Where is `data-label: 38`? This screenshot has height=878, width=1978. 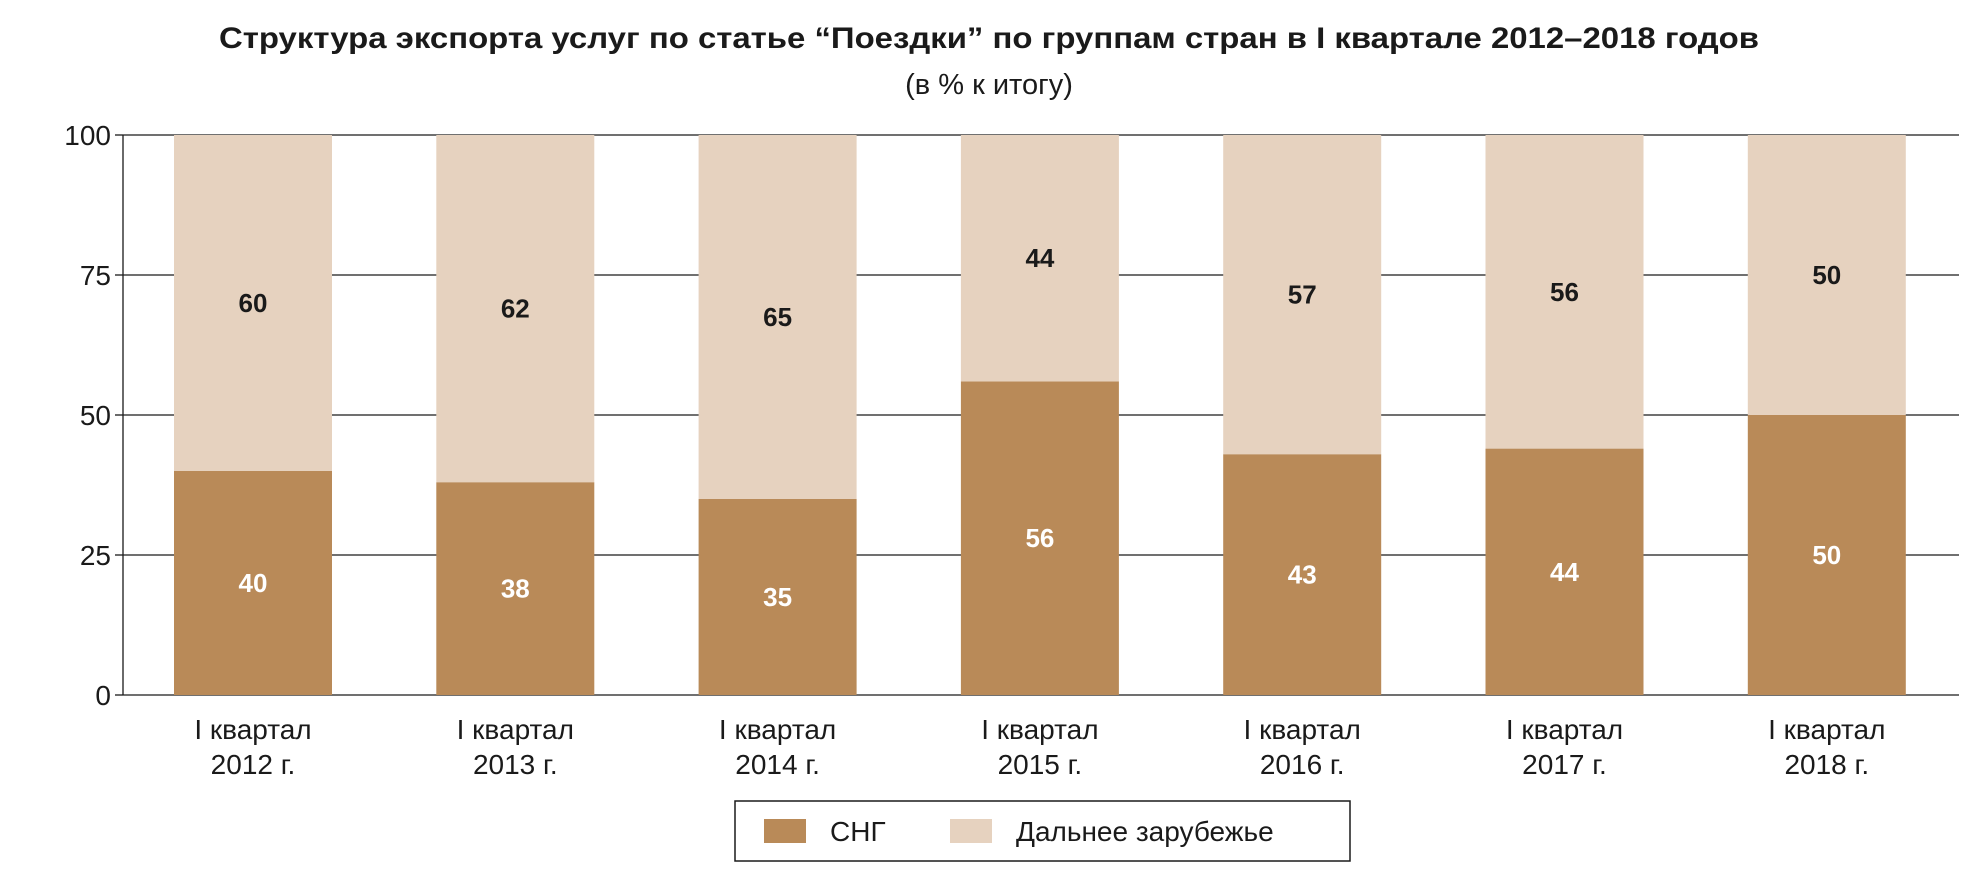 data-label: 38 is located at coordinates (515, 589).